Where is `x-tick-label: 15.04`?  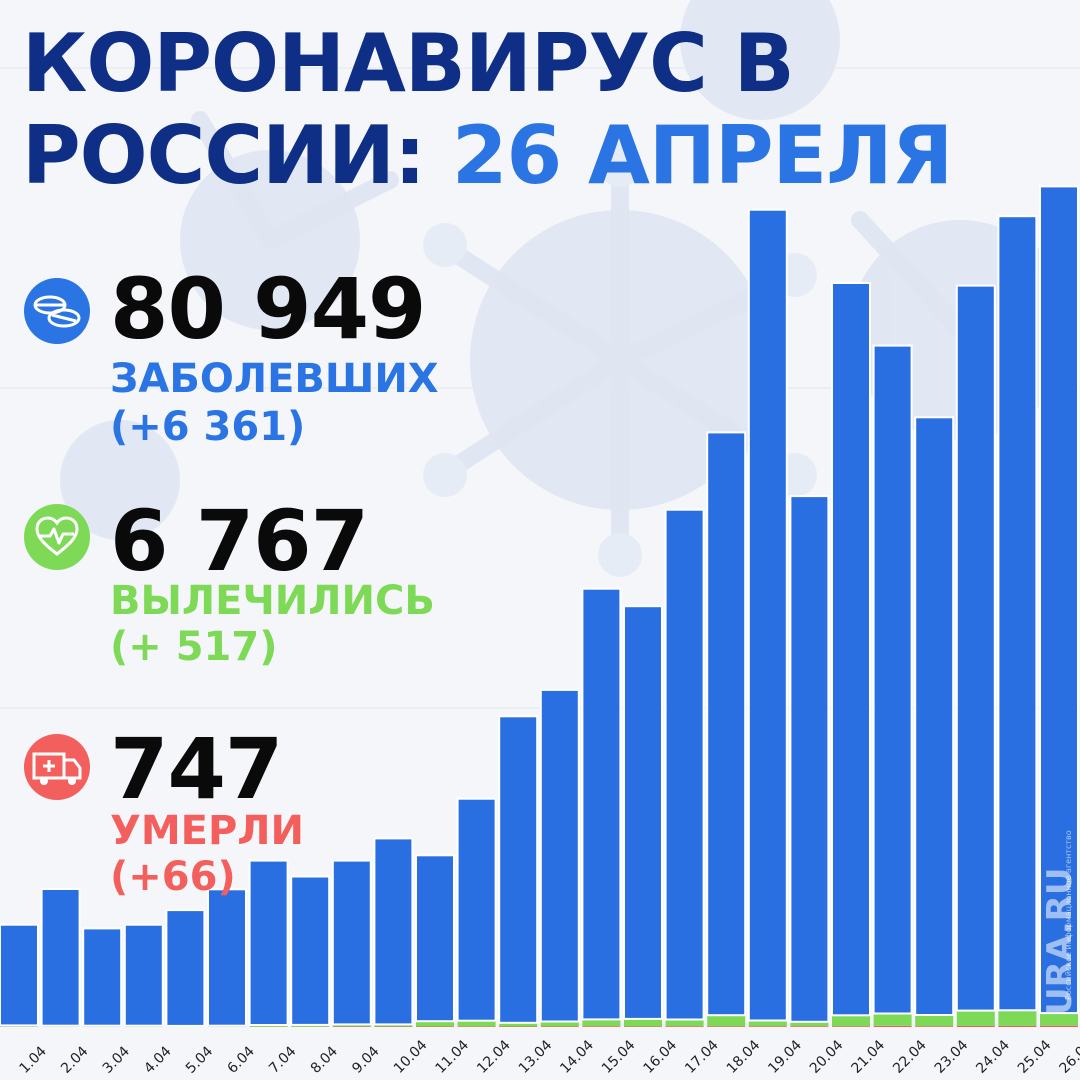 x-tick-label: 15.04 is located at coordinates (619, 1057).